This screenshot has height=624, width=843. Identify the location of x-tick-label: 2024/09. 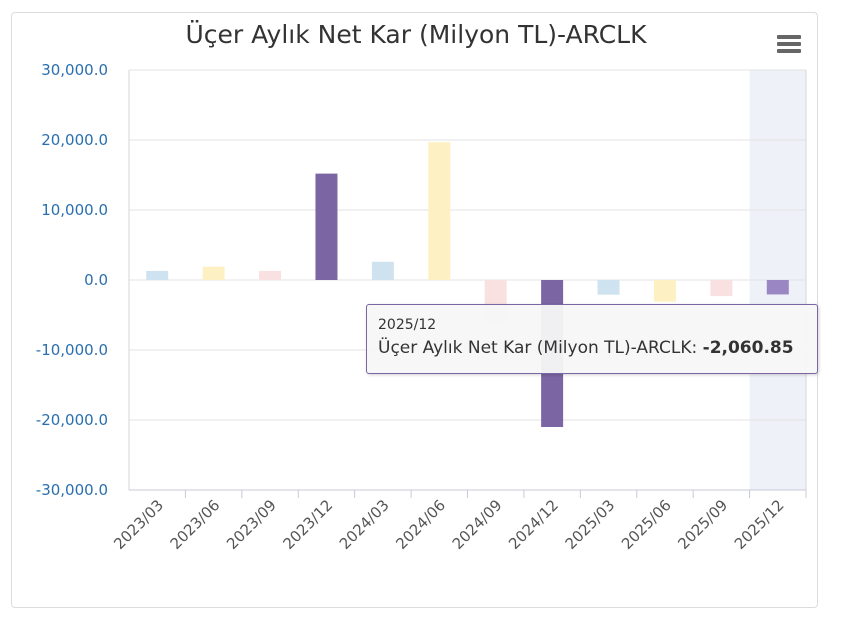
(477, 524).